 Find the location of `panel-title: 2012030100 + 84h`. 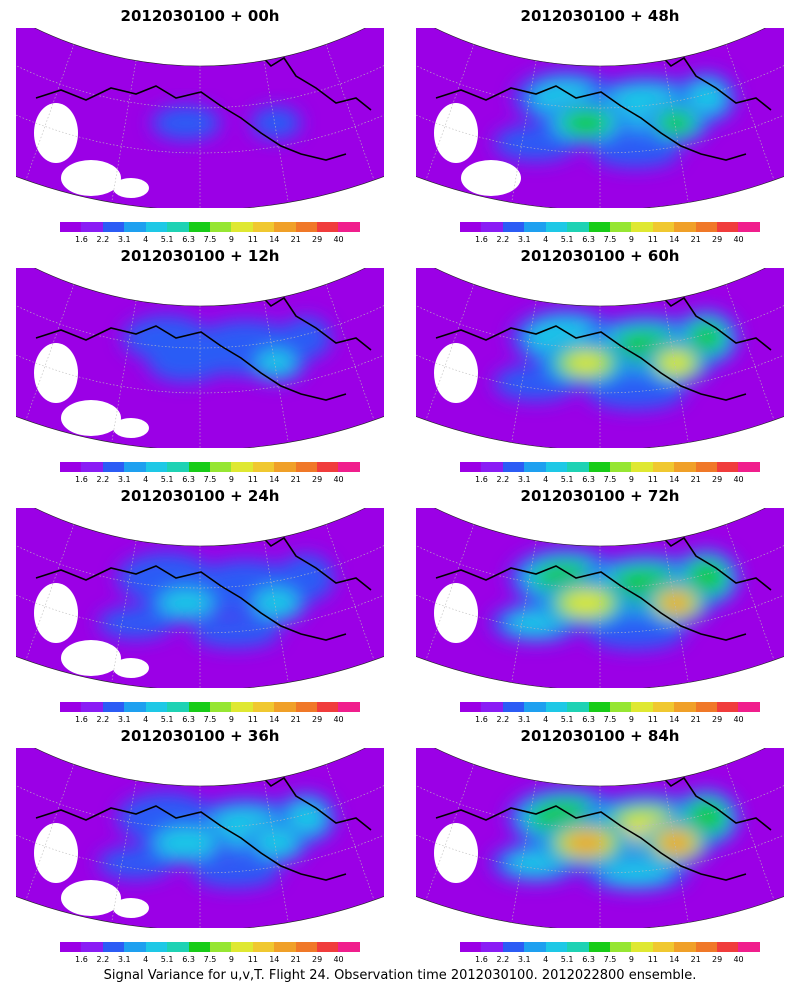

panel-title: 2012030100 + 84h is located at coordinates (600, 736).